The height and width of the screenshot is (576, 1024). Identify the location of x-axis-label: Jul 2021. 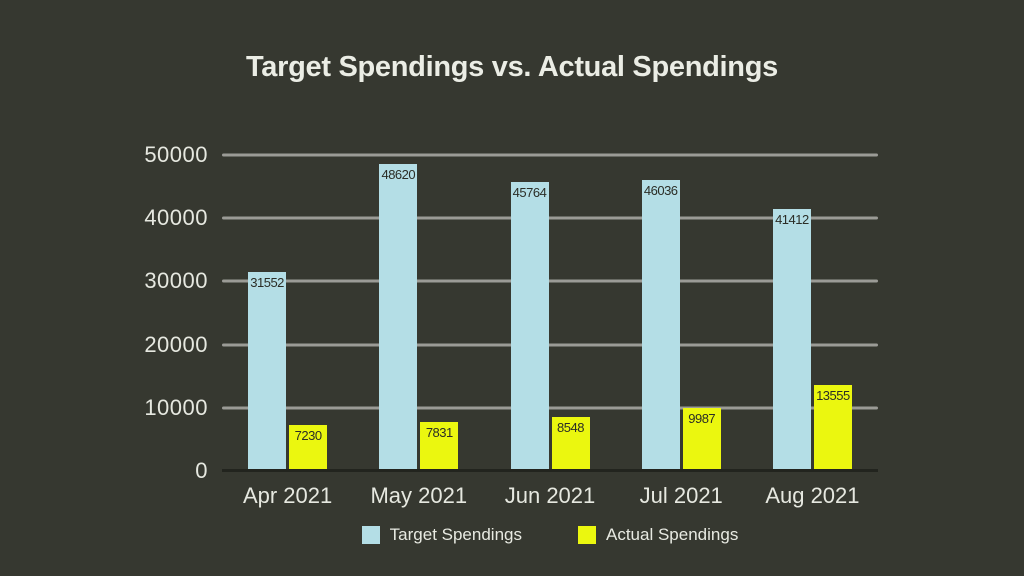
(681, 495).